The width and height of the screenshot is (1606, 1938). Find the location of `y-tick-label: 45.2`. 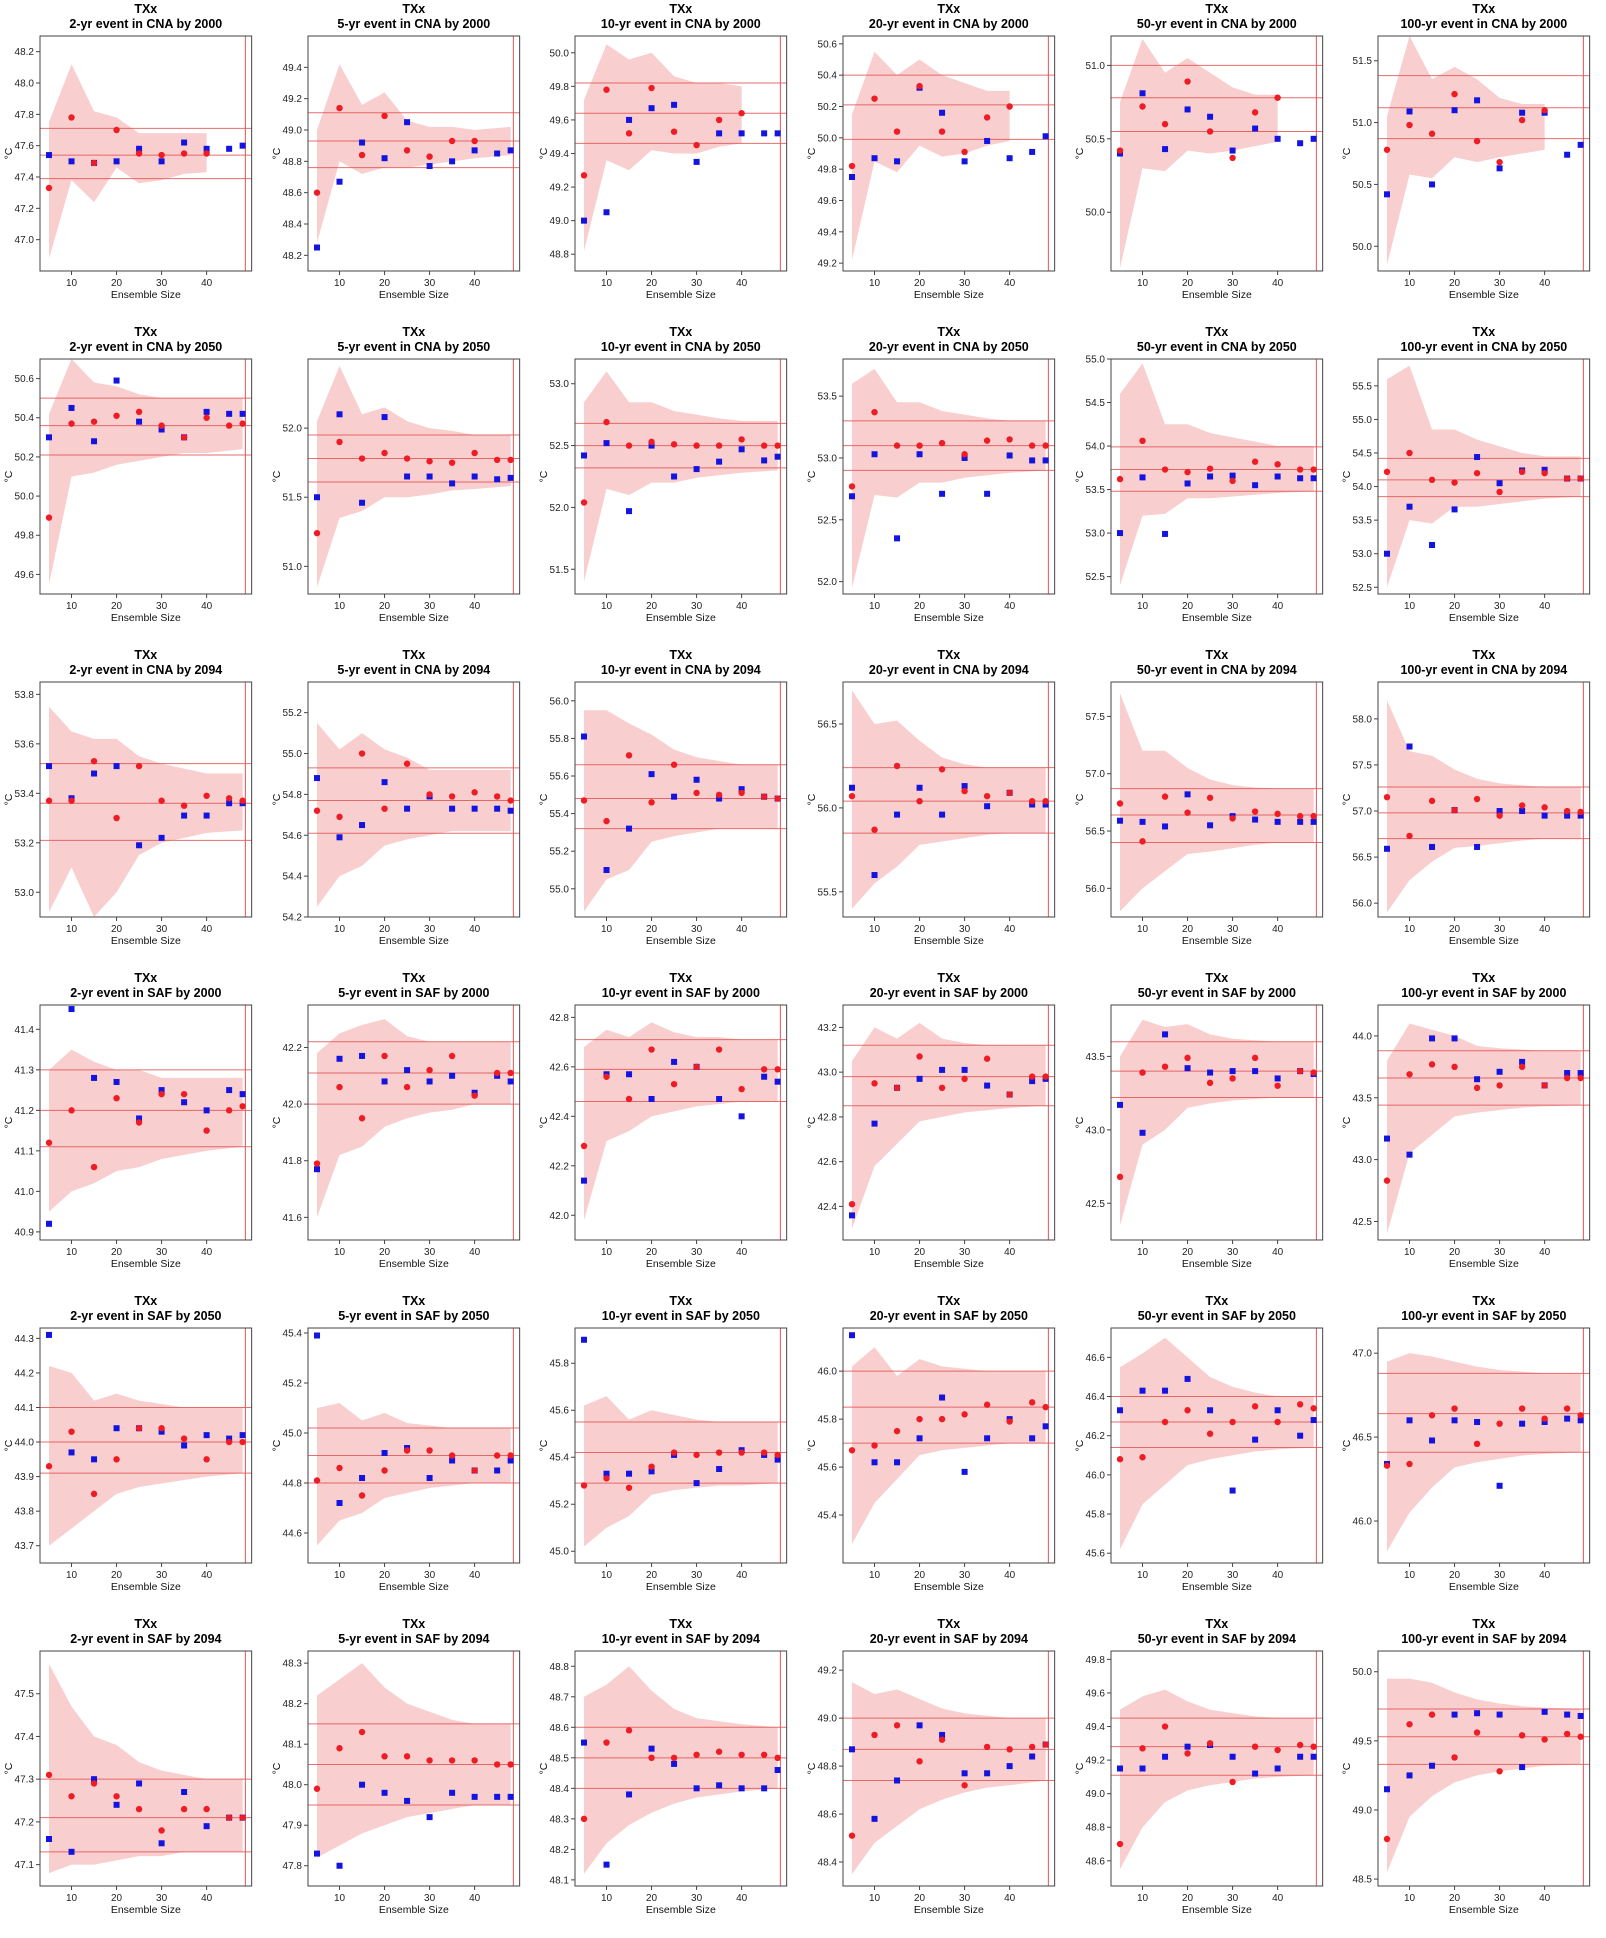

y-tick-label: 45.2 is located at coordinates (292, 1384).